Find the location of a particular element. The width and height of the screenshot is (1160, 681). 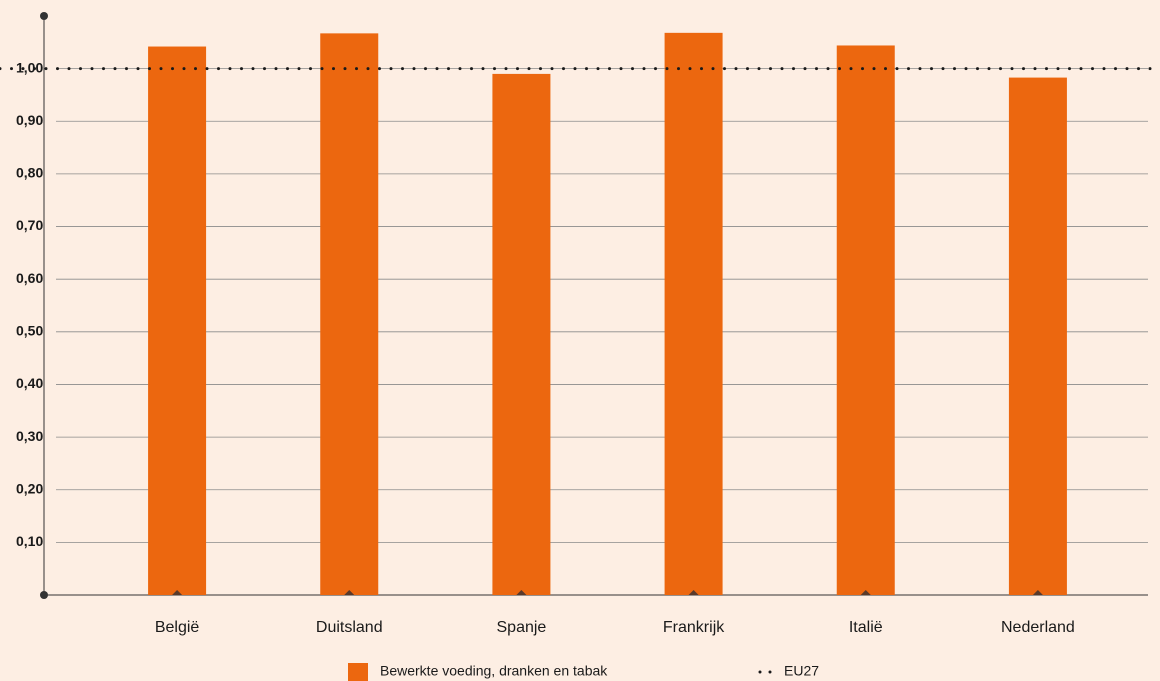

y-tick-label: 0,30 is located at coordinates (29, 436).